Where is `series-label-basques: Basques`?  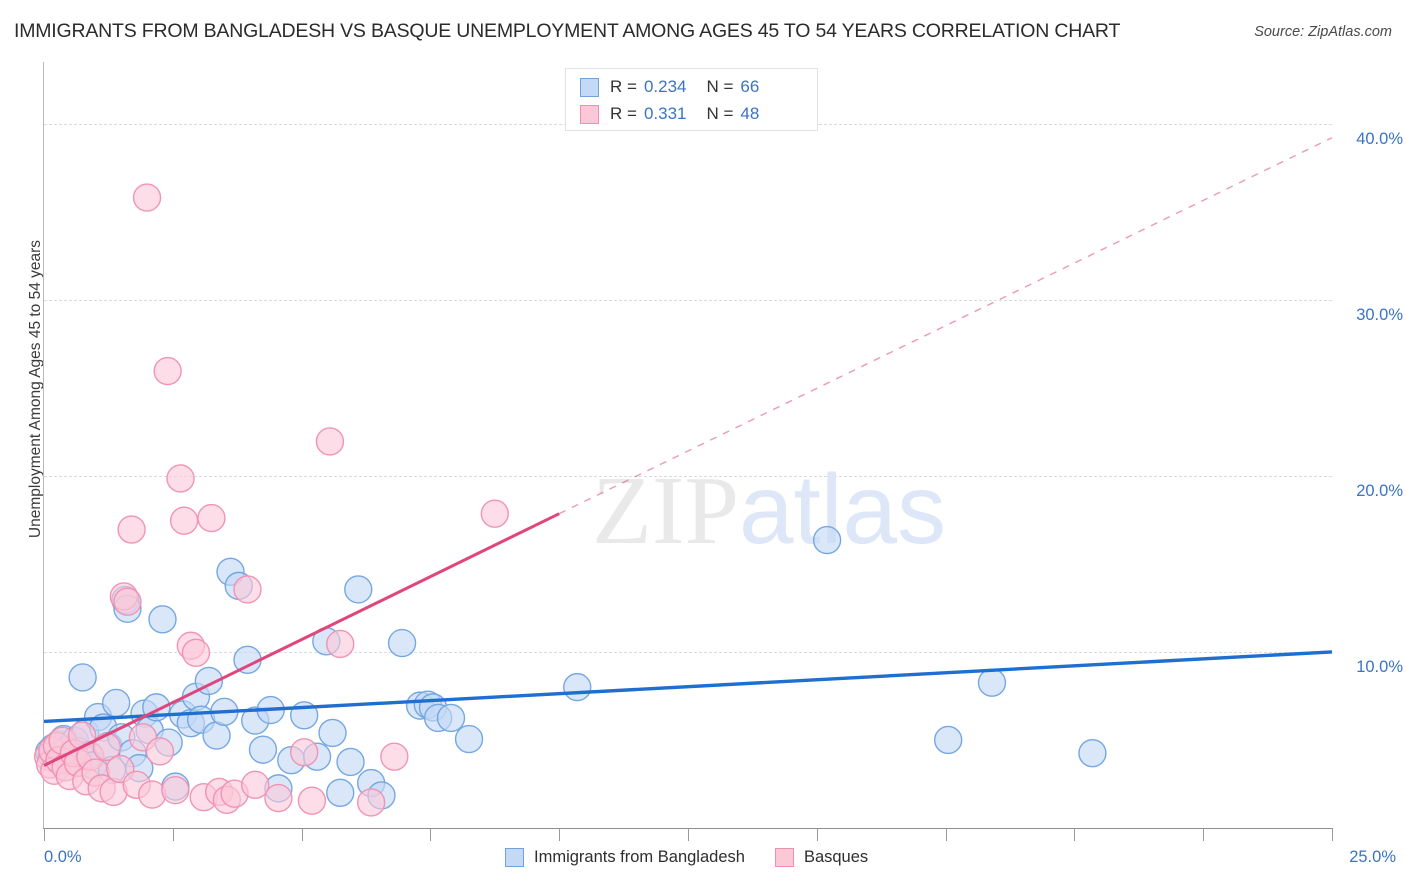 series-label-basques: Basques is located at coordinates (836, 857).